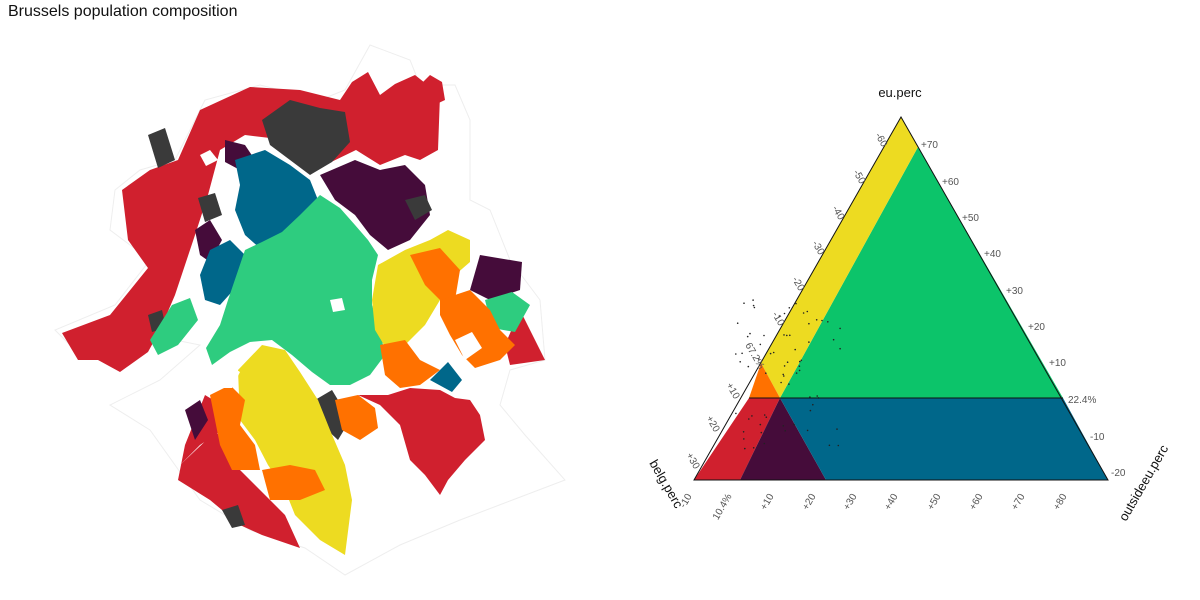  I want to click on bottom-axis-ticks: -10 10.4% +10 +20 +30 +40 +50 +60 +70 +80, so click(874, 507).